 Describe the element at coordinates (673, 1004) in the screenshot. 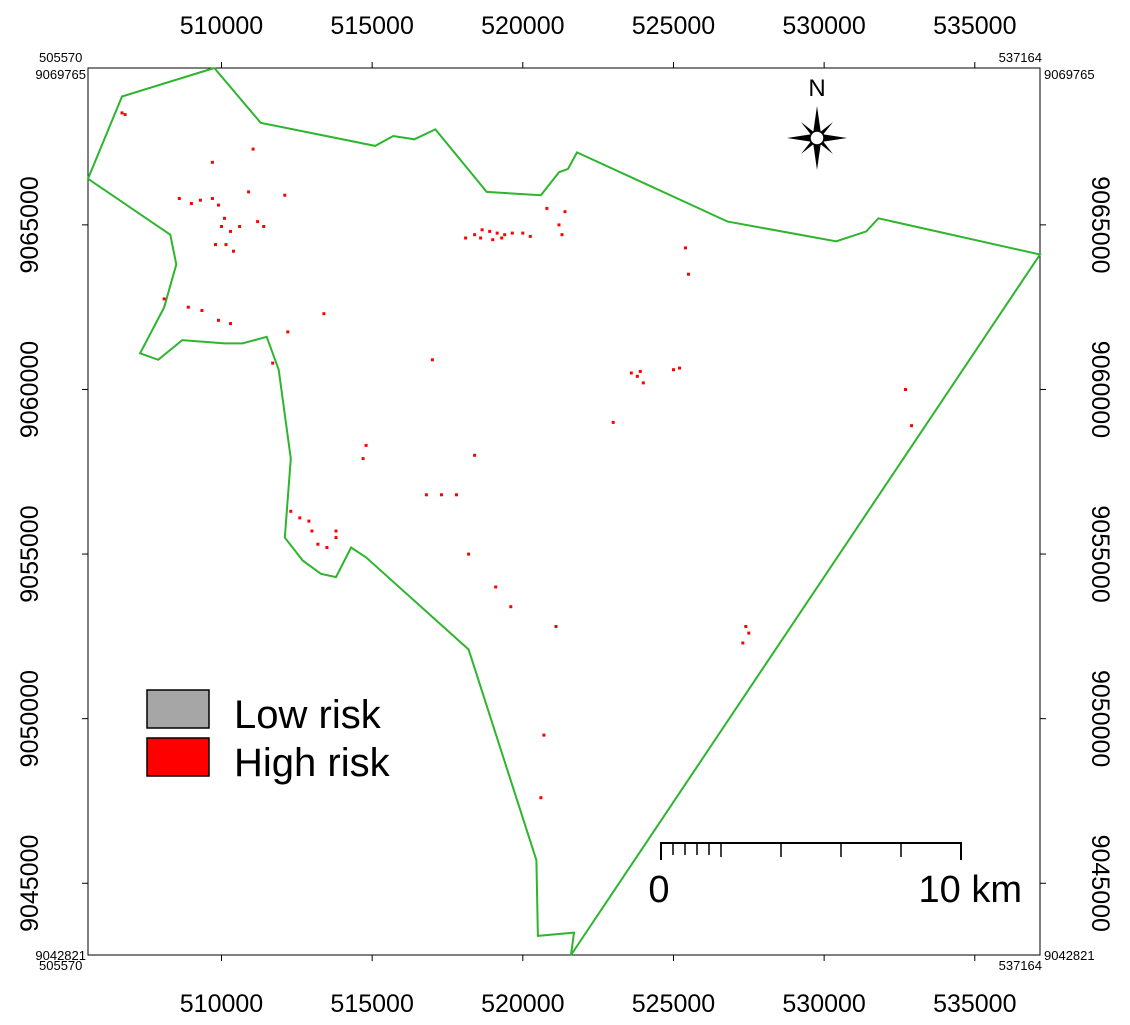

I see `x-tick-label-bottom: 525000` at that location.